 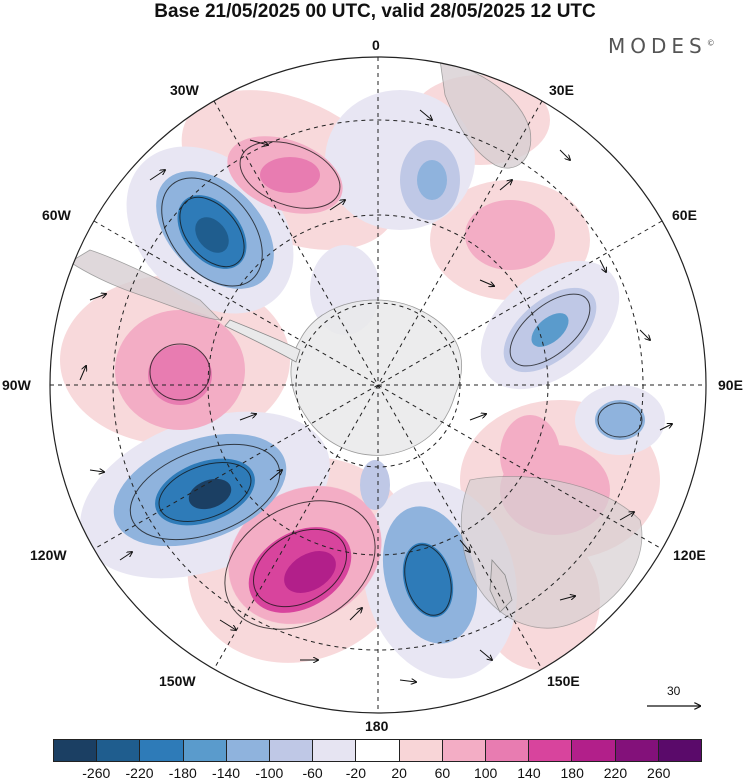 I want to click on lon-label-0: 0, so click(x=376, y=45).